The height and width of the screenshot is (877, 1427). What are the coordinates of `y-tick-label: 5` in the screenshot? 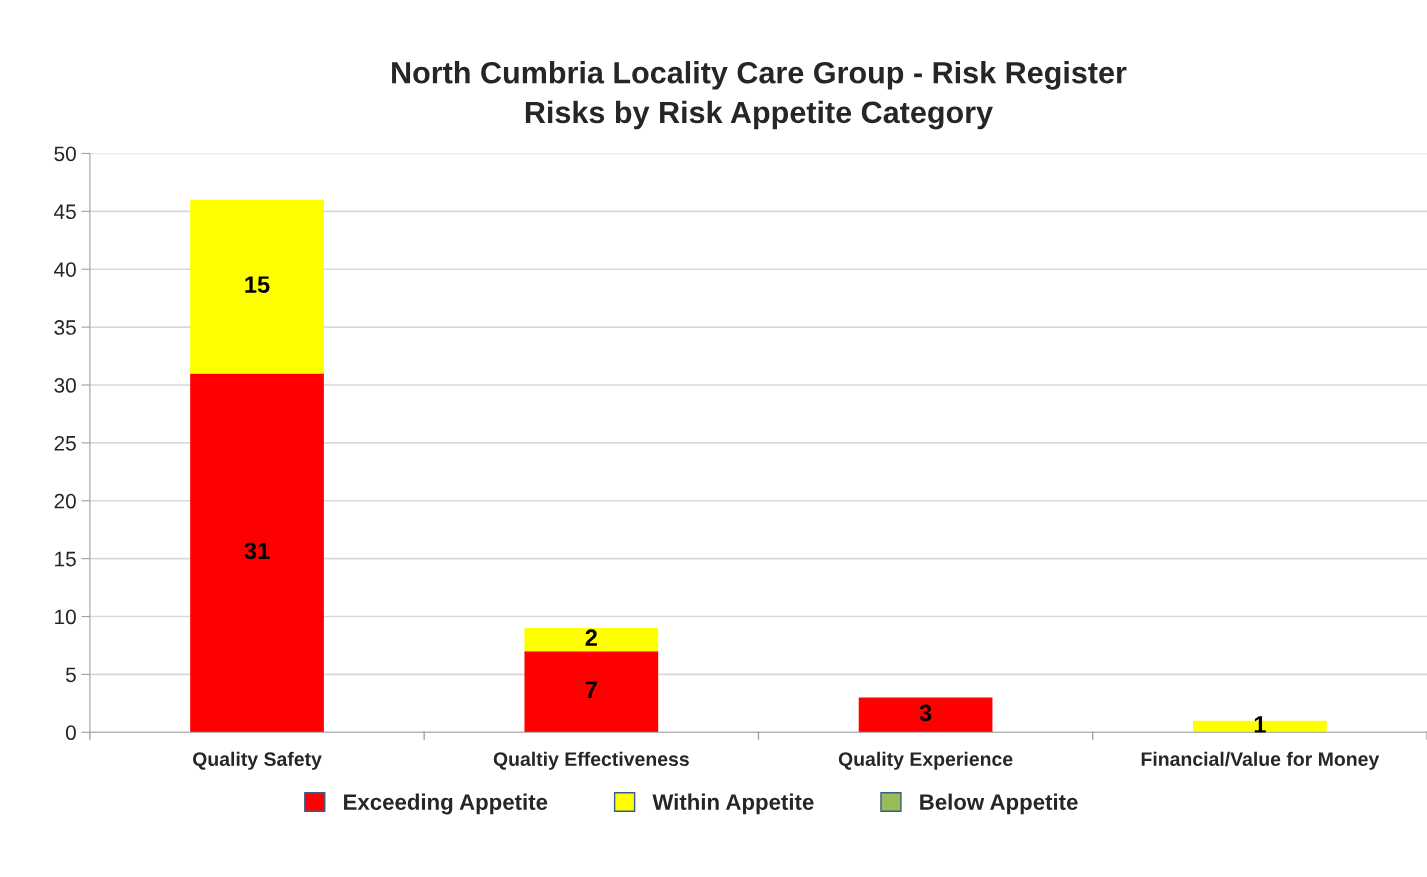 It's located at (70, 675).